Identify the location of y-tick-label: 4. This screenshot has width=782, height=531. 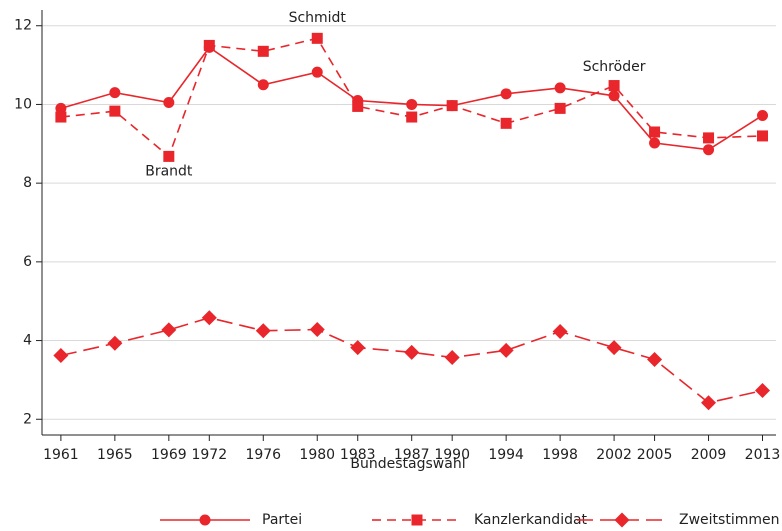
(27, 341).